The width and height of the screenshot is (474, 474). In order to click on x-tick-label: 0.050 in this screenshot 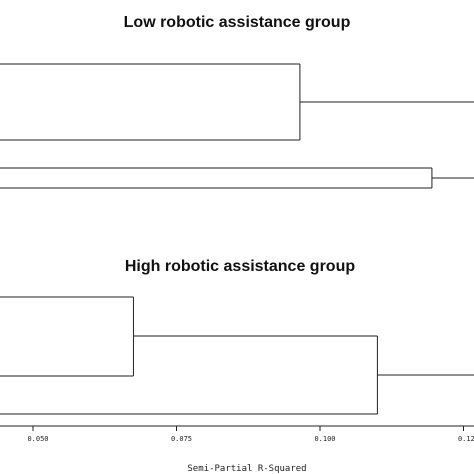, I will do `click(37, 439)`.